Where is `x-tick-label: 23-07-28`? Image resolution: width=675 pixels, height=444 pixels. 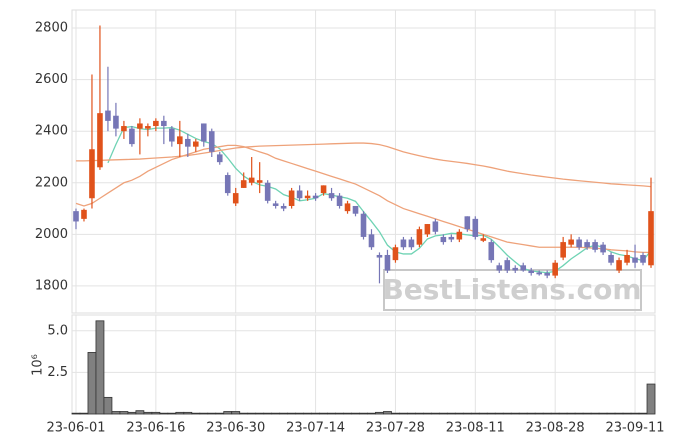 x-tick-label: 23-07-28 is located at coordinates (395, 428).